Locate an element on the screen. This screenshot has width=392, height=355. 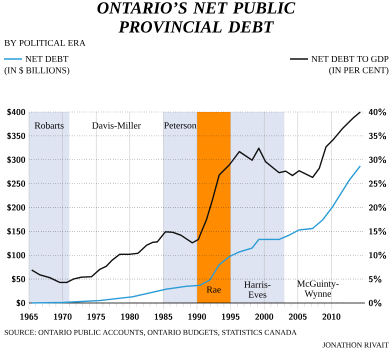
band-label: Harris-Eves is located at coordinates (257, 289).